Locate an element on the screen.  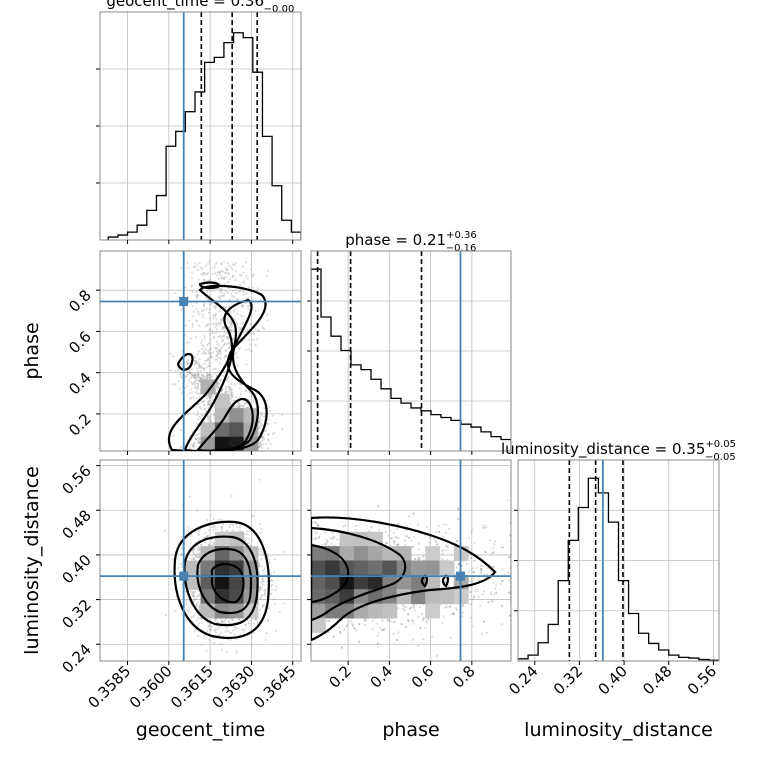
title-minus: −0.16 is located at coordinates (461, 248).